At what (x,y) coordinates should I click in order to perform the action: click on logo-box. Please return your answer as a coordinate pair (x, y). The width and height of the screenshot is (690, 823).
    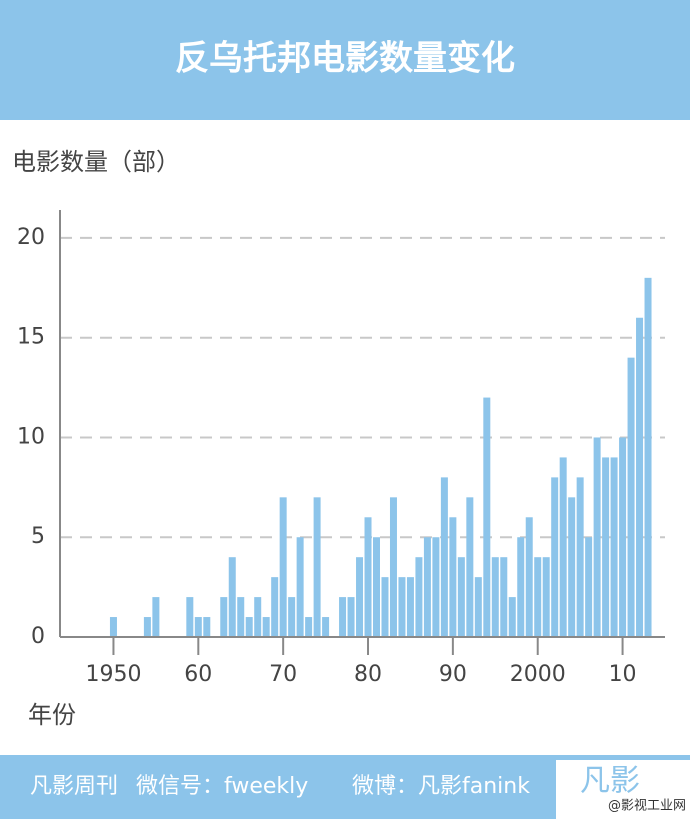
    Looking at the image, I should click on (623, 789).